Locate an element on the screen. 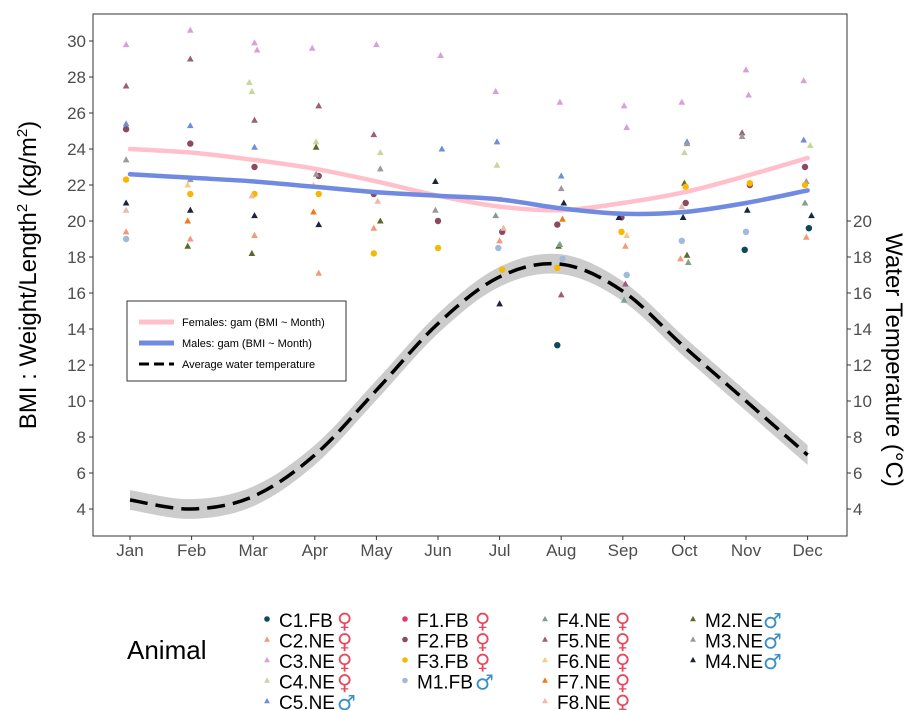 The image size is (905, 710). legend-label-females: Females: gam (BMI ~ Month) is located at coordinates (253, 323).